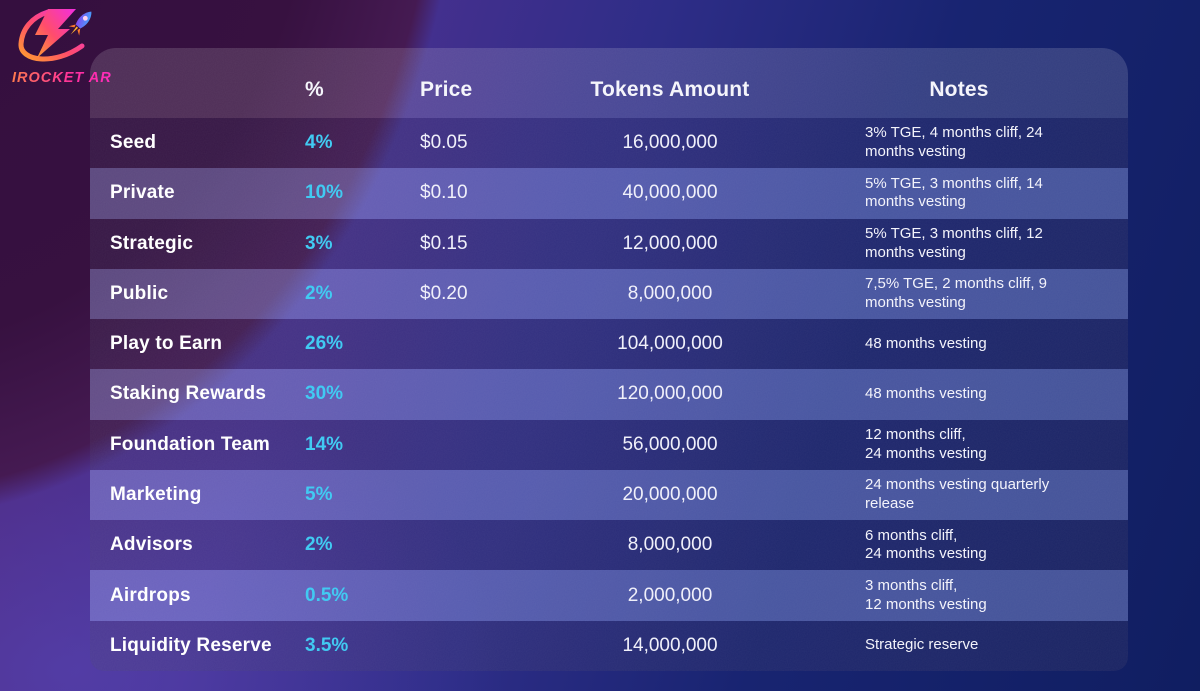 This screenshot has width=1200, height=691. I want to click on tokens-cell: 56,000,000, so click(670, 444).